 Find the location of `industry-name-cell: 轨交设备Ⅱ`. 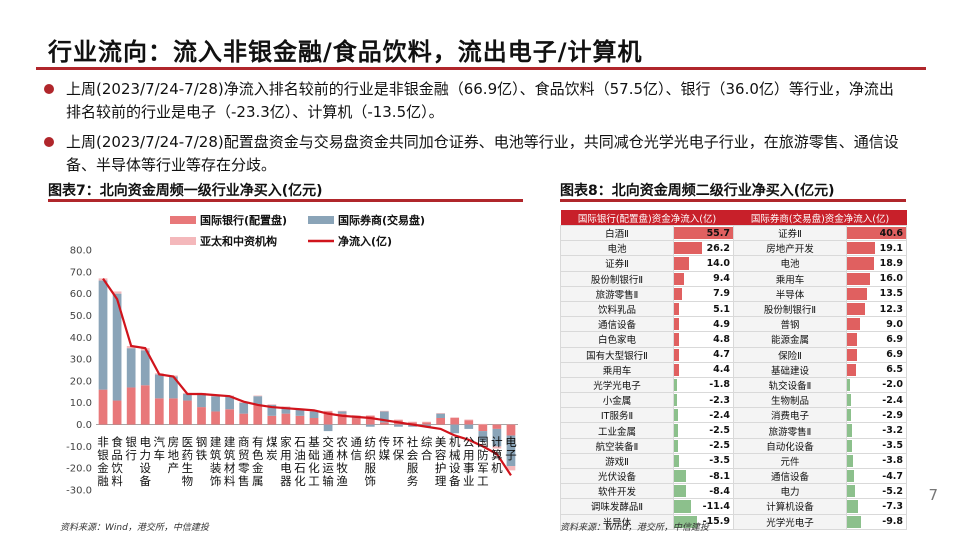

industry-name-cell: 轨交设备Ⅱ is located at coordinates (790, 385).